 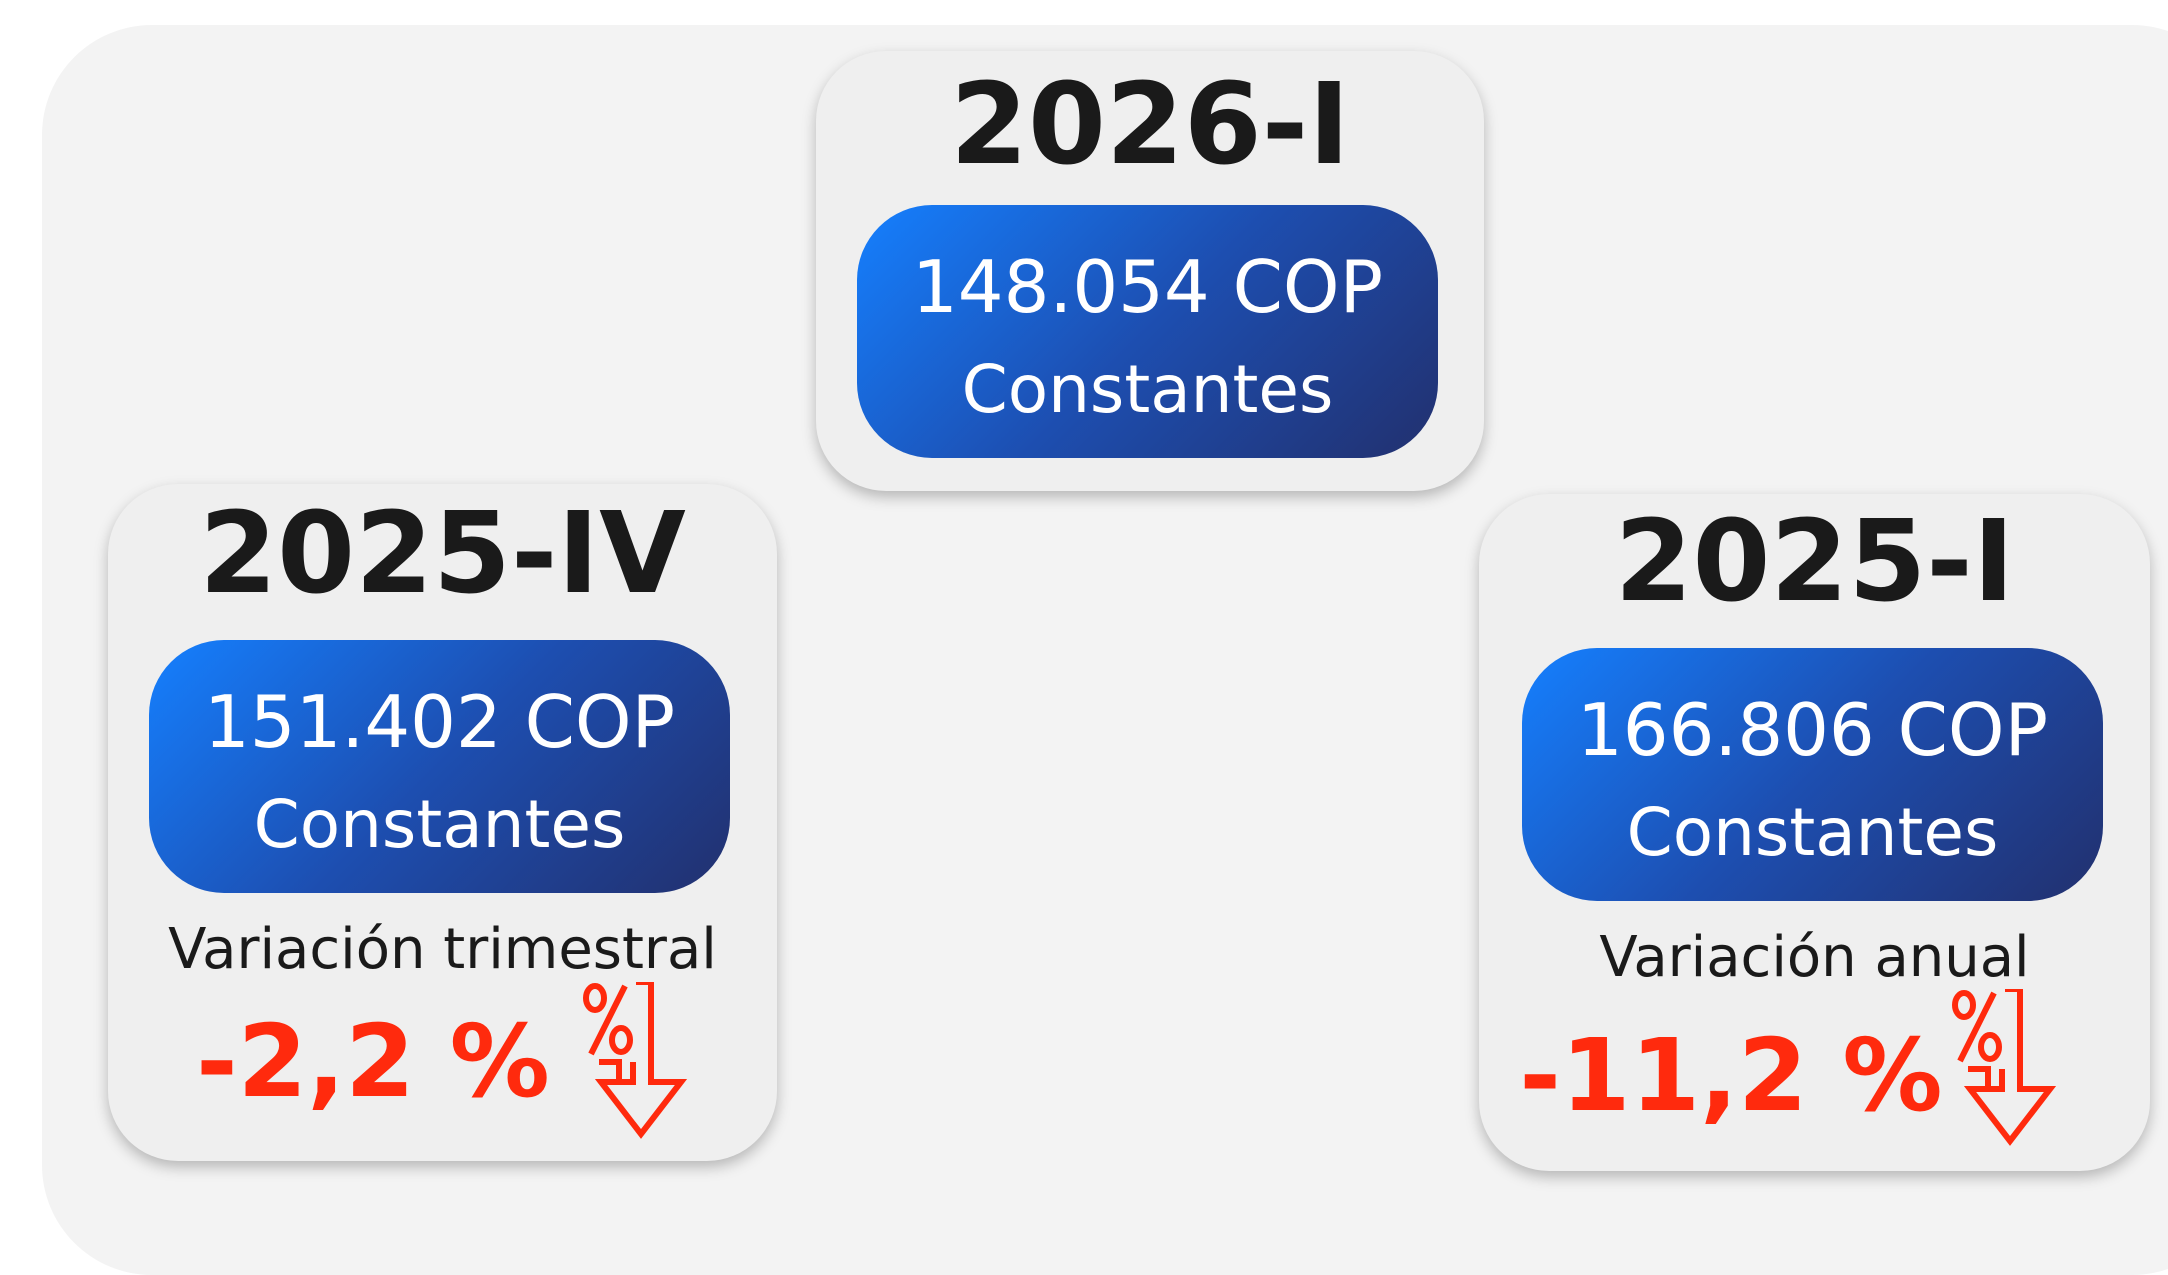 What do you see at coordinates (1150, 125) in the screenshot?
I see `period-title: 2026-I` at bounding box center [1150, 125].